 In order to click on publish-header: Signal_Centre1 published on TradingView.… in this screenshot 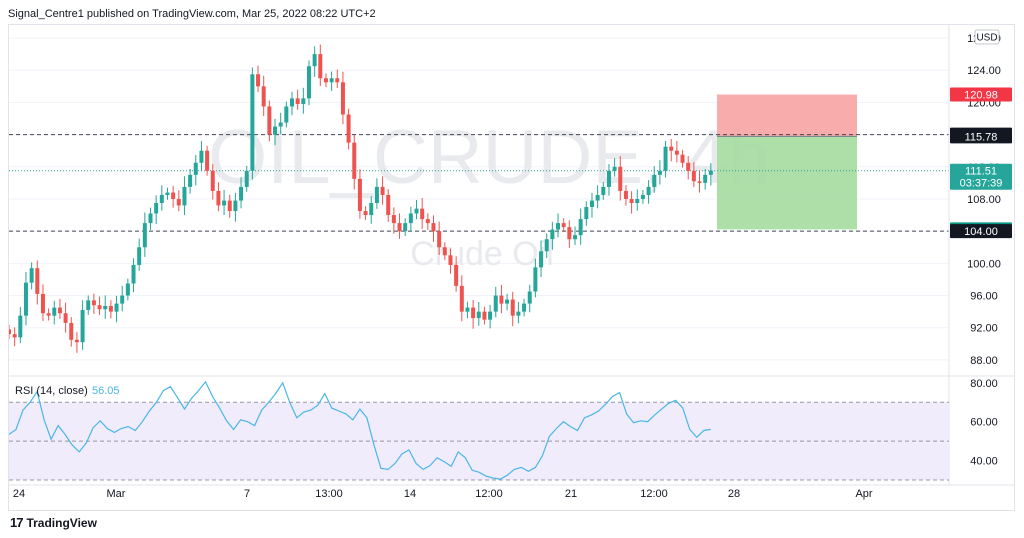, I will do `click(192, 14)`.